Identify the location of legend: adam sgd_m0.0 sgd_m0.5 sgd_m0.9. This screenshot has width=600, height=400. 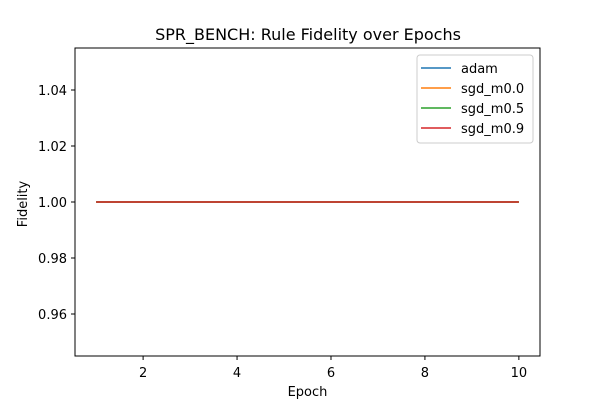
(475, 99).